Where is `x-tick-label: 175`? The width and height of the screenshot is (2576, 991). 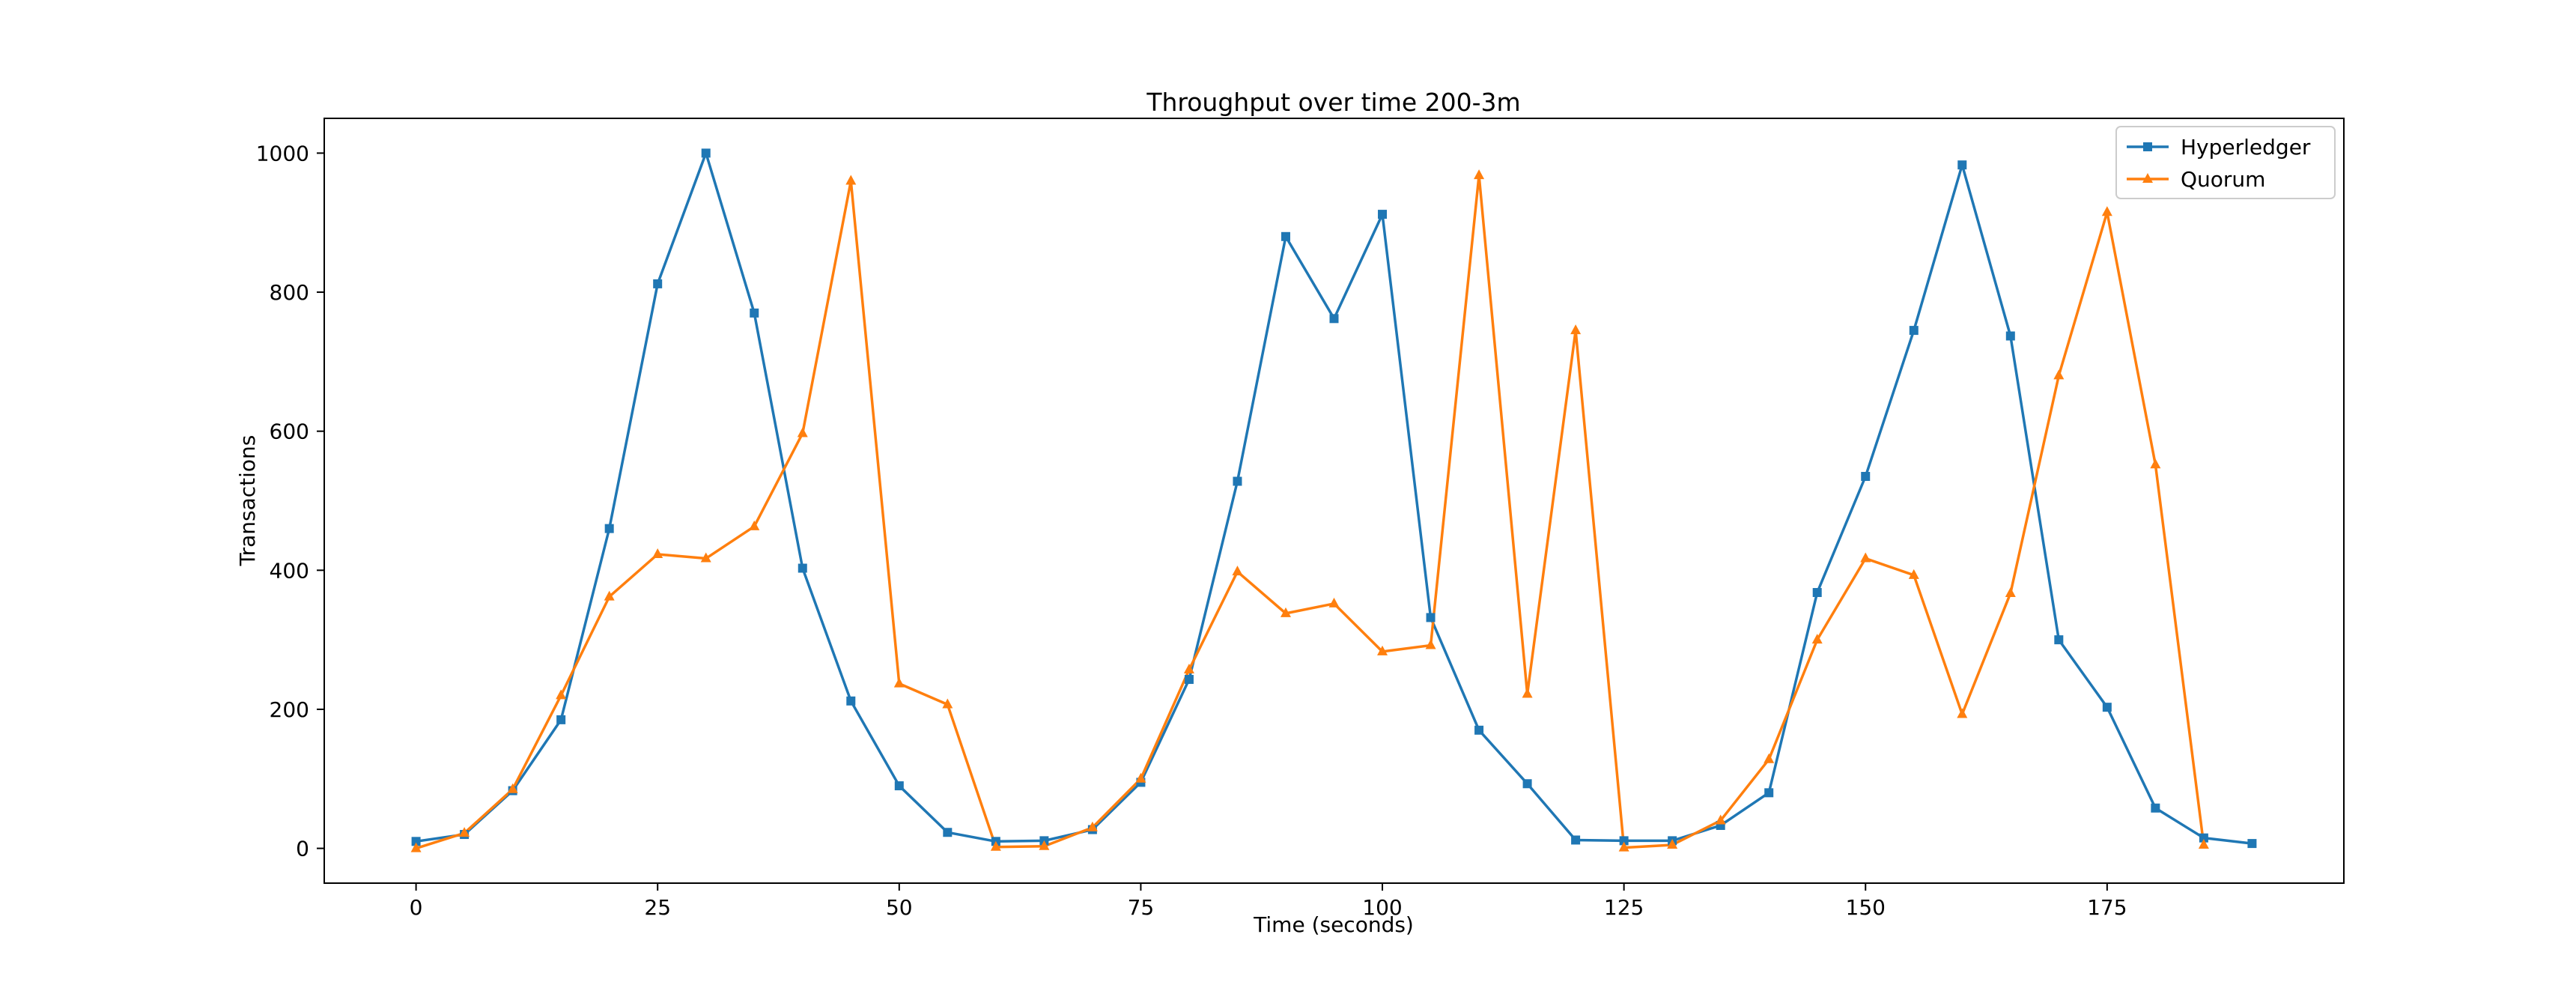 x-tick-label: 175 is located at coordinates (2107, 907).